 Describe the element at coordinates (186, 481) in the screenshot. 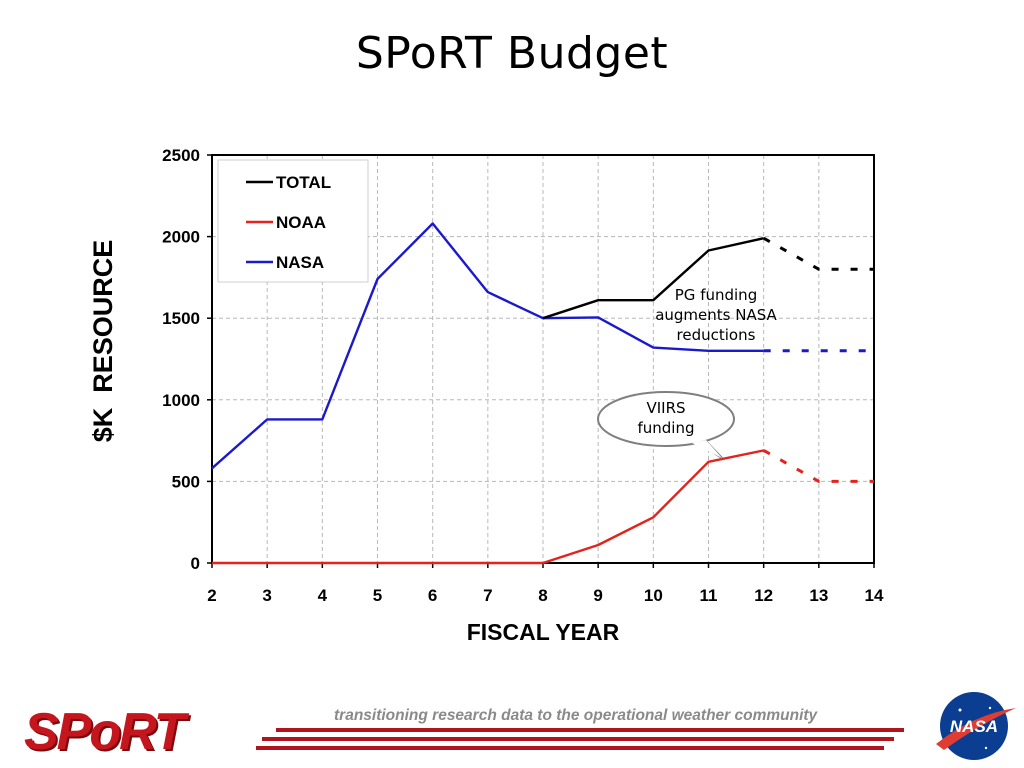

I see `y-tick-label: 500` at that location.